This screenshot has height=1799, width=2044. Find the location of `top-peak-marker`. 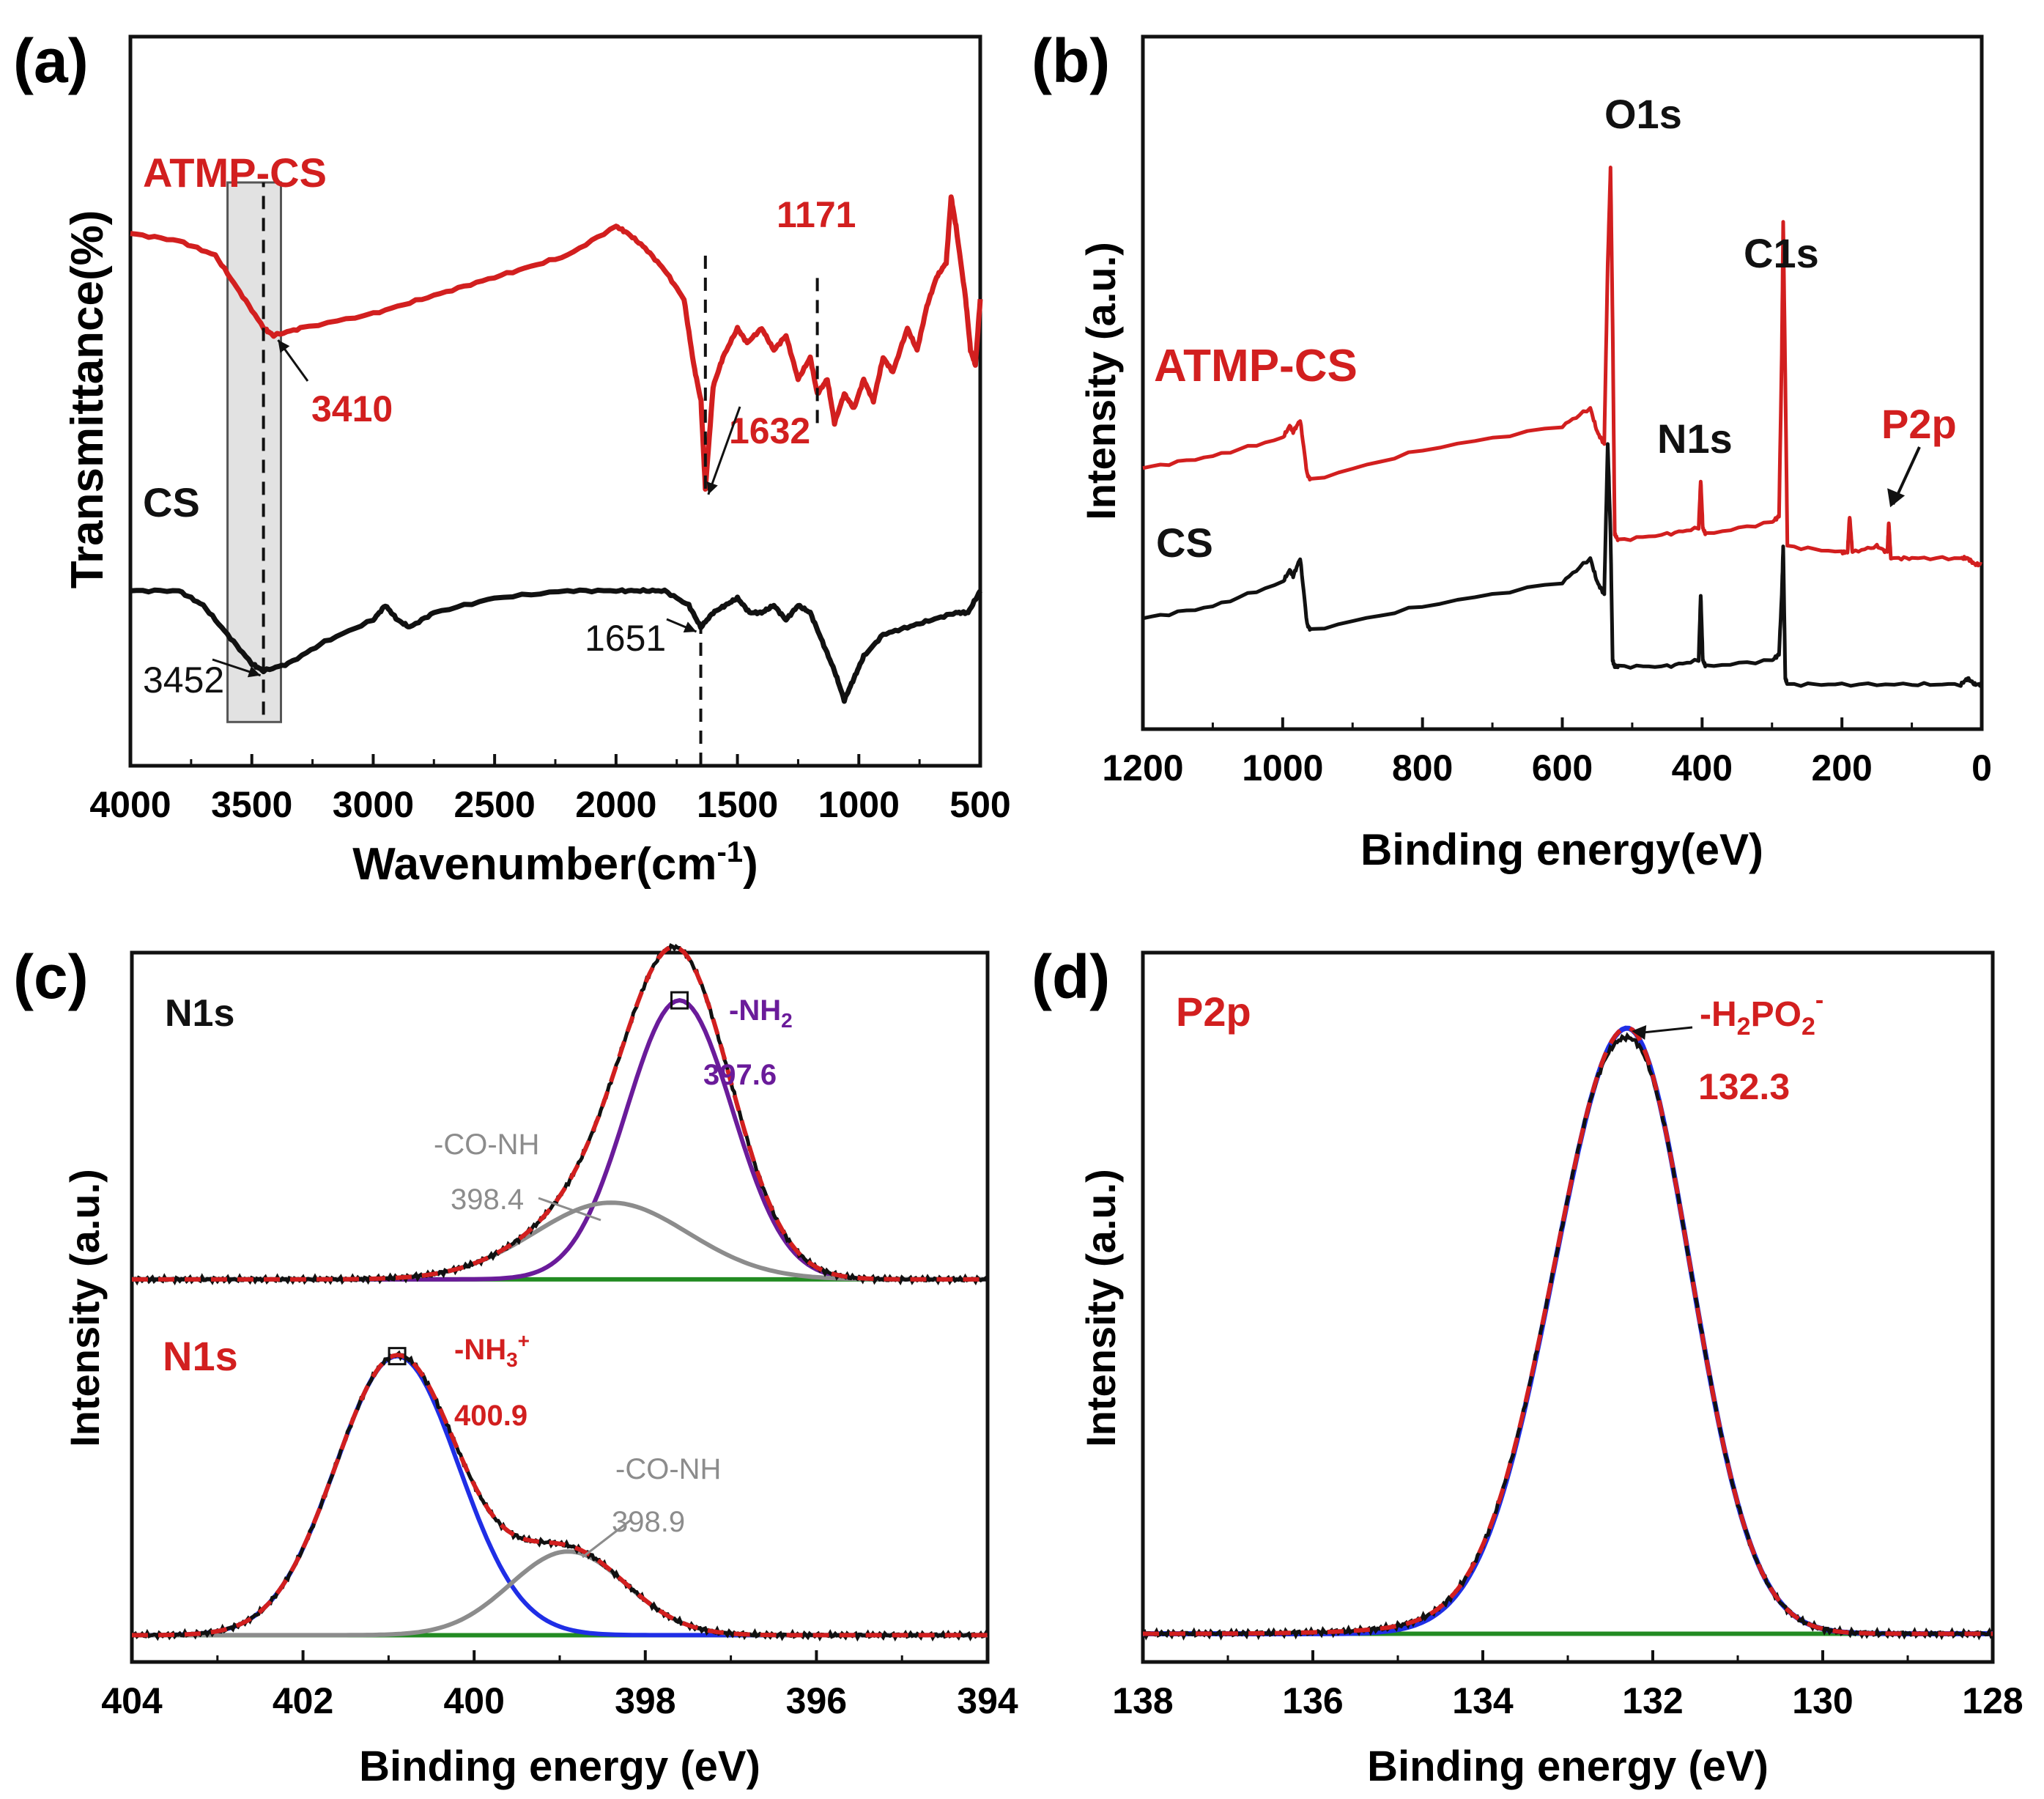

top-peak-marker is located at coordinates (679, 1000).